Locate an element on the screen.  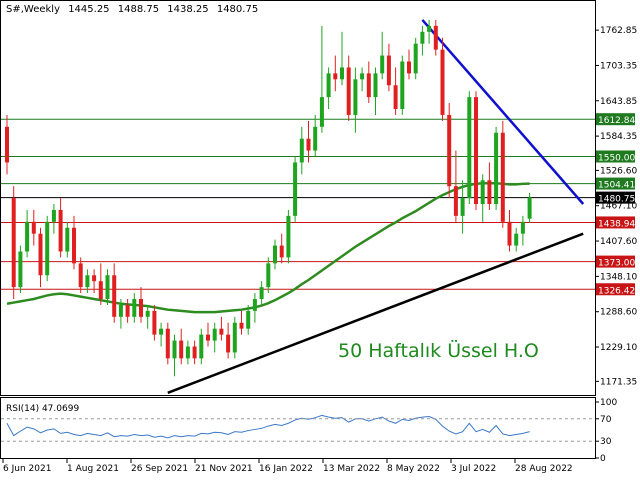
symbol-label: S#,Weekly is located at coordinates (33, 9).